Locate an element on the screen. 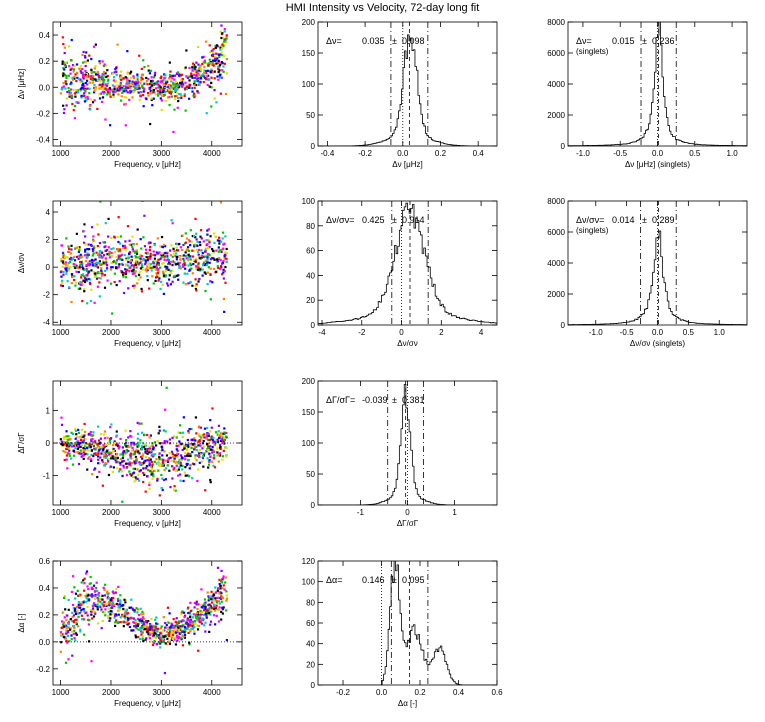 This screenshot has height=722, width=765. plot-frame is located at coordinates (147, 84).